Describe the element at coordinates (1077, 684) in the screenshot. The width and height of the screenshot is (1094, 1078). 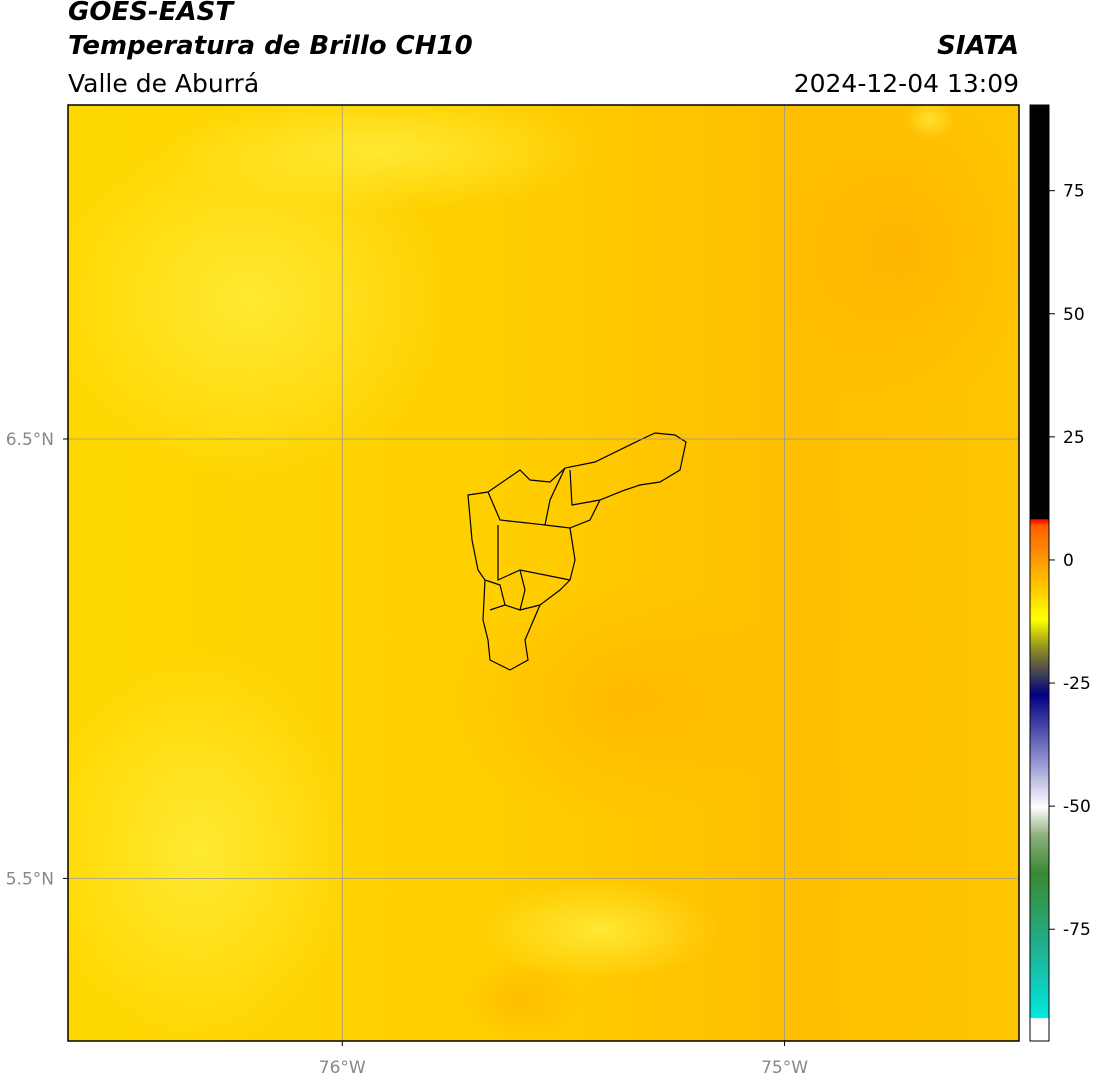
I see `colorbar-tick-label: -25` at that location.